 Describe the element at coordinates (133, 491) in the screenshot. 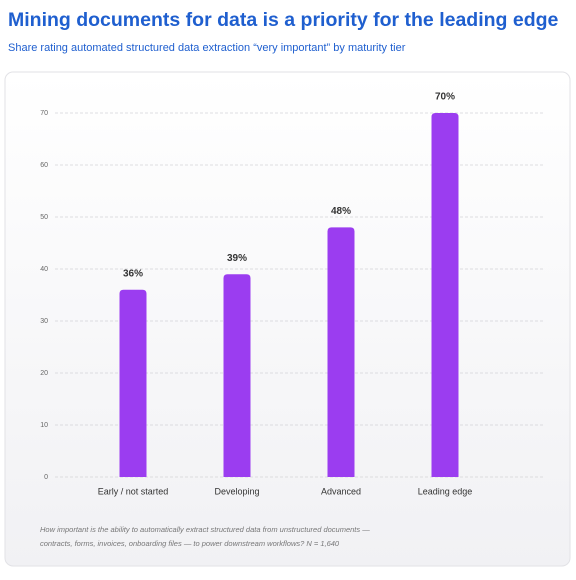

I see `x-tick-label: Early / not started` at that location.